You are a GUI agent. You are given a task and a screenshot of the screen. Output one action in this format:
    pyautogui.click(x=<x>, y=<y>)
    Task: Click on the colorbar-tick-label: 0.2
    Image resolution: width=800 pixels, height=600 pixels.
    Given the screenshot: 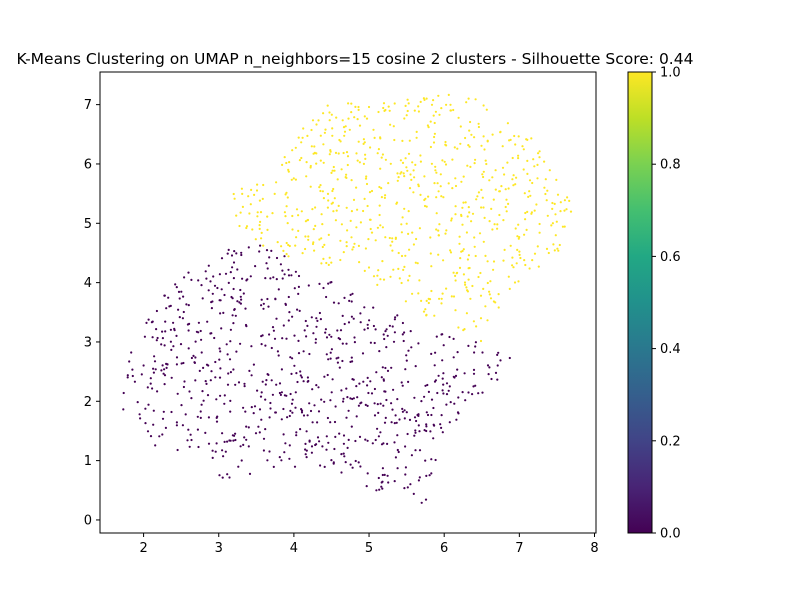 What is the action you would take?
    pyautogui.click(x=670, y=441)
    